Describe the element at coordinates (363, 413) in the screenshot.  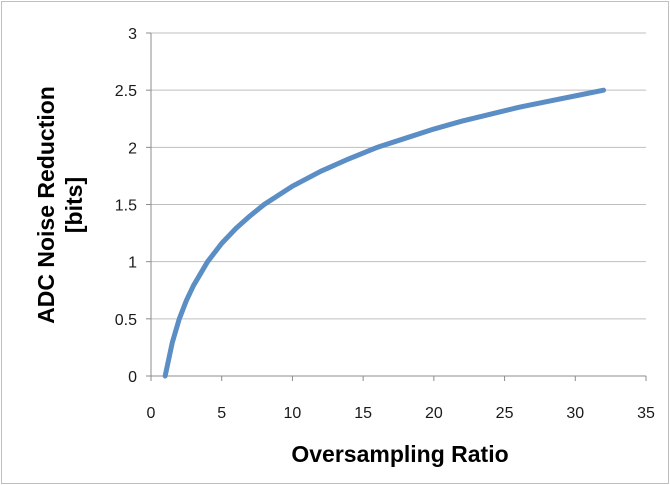
I see `x-tick-label: 15` at that location.